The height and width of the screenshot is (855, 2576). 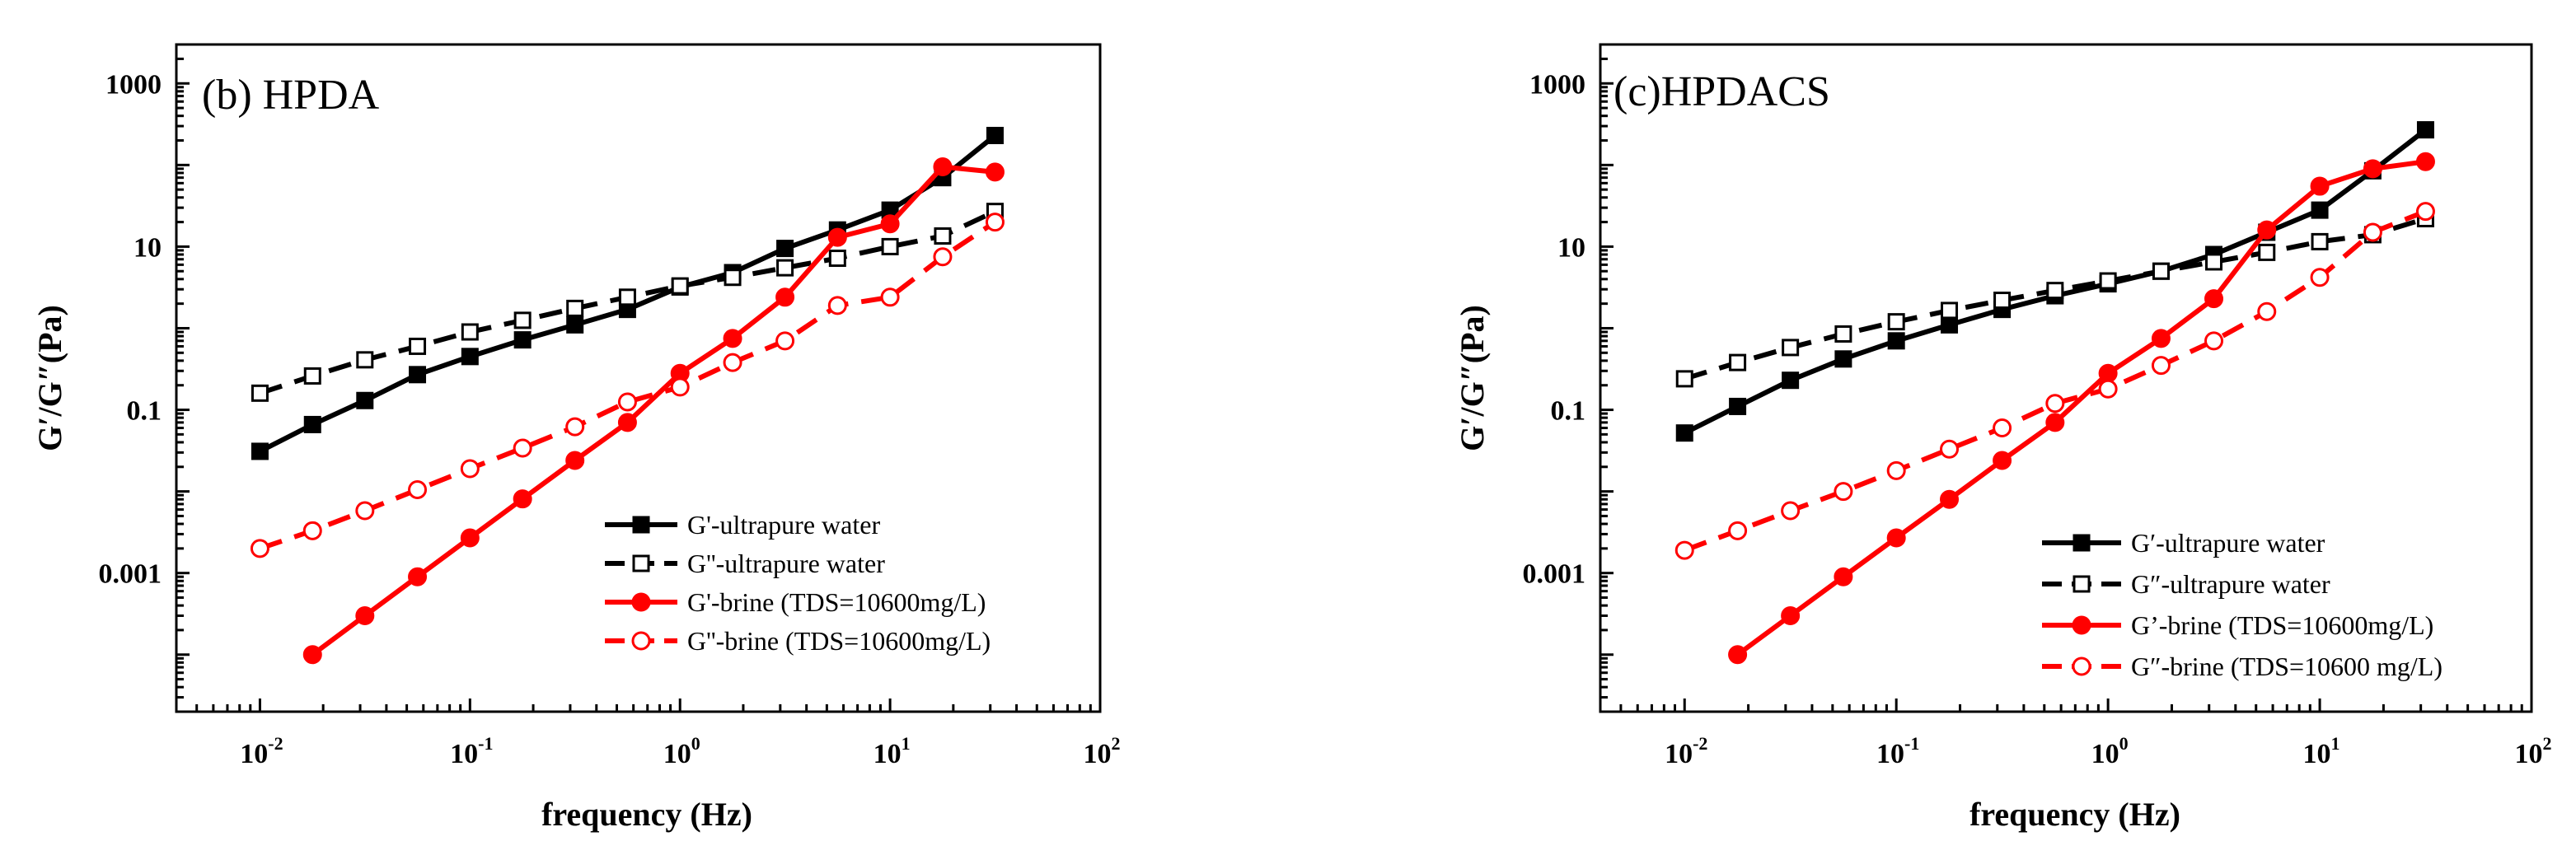 I want to click on legend-label: G'-brine (TDS=10600mg/L), so click(x=836, y=602).